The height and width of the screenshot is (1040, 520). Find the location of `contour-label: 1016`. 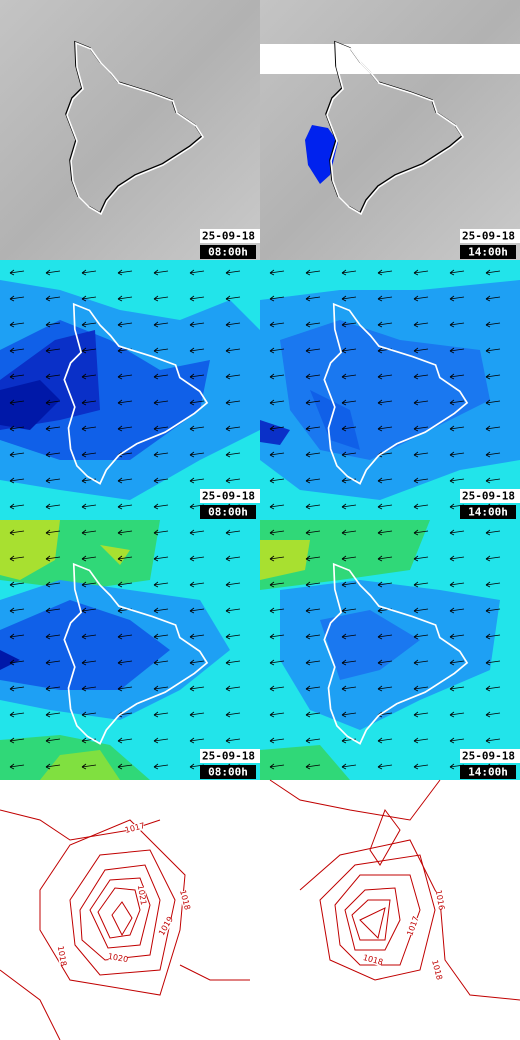

contour-label: 1016 is located at coordinates (440, 900).